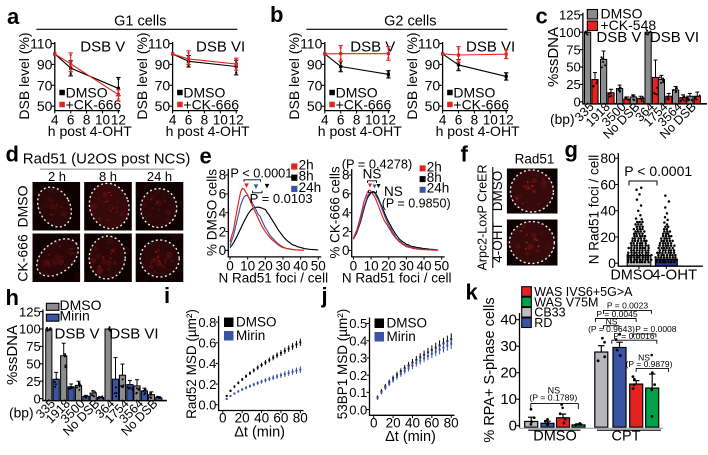  What do you see at coordinates (13, 16) in the screenshot?
I see `svg-text: a` at bounding box center [13, 16].